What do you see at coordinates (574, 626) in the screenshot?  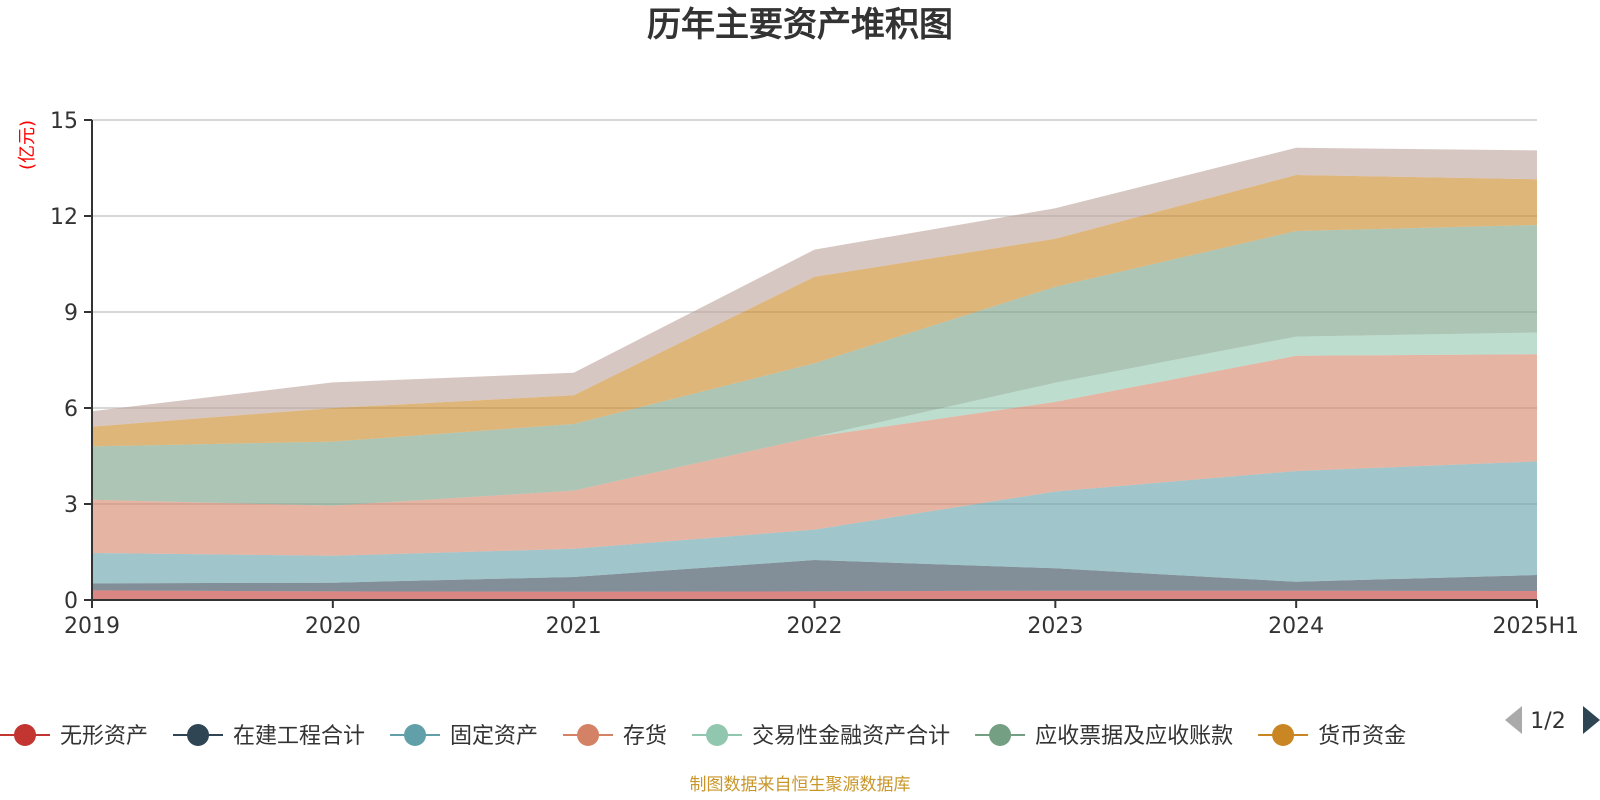 I see `x-tick-label: 2021` at bounding box center [574, 626].